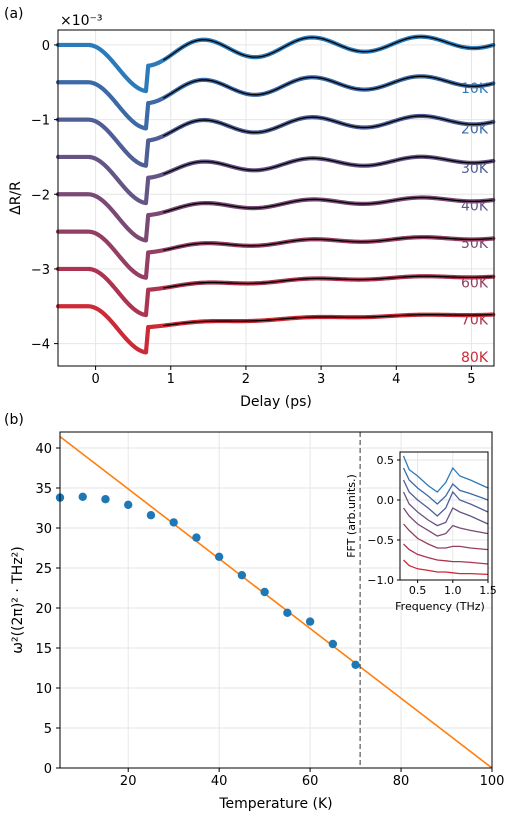  Describe the element at coordinates (43, 529) in the screenshot. I see `y-tick-label: 30` at that location.